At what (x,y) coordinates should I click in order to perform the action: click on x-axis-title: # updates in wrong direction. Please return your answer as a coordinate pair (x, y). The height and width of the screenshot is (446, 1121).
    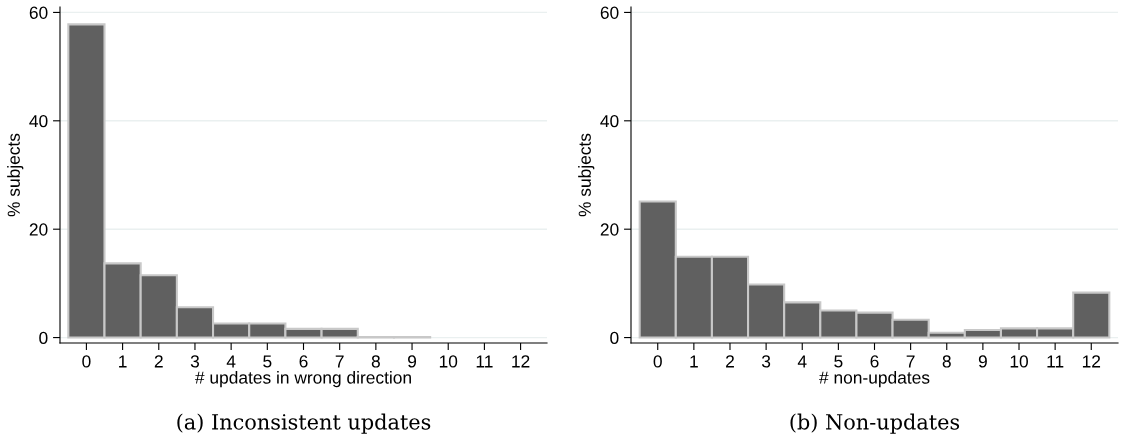
    Looking at the image, I should click on (303, 379).